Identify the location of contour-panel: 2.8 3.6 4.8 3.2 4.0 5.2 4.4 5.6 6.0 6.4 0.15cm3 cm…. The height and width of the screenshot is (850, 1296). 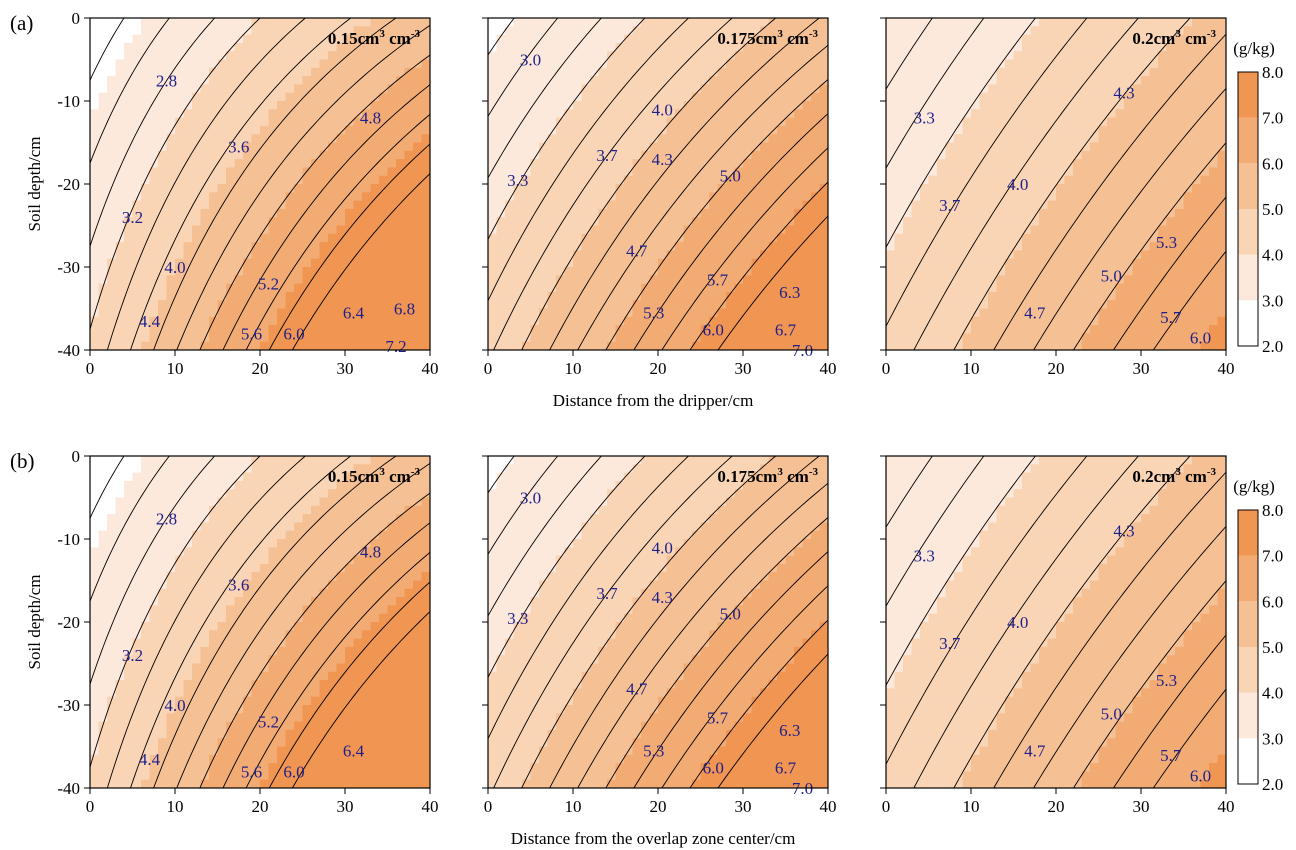
(247, 631).